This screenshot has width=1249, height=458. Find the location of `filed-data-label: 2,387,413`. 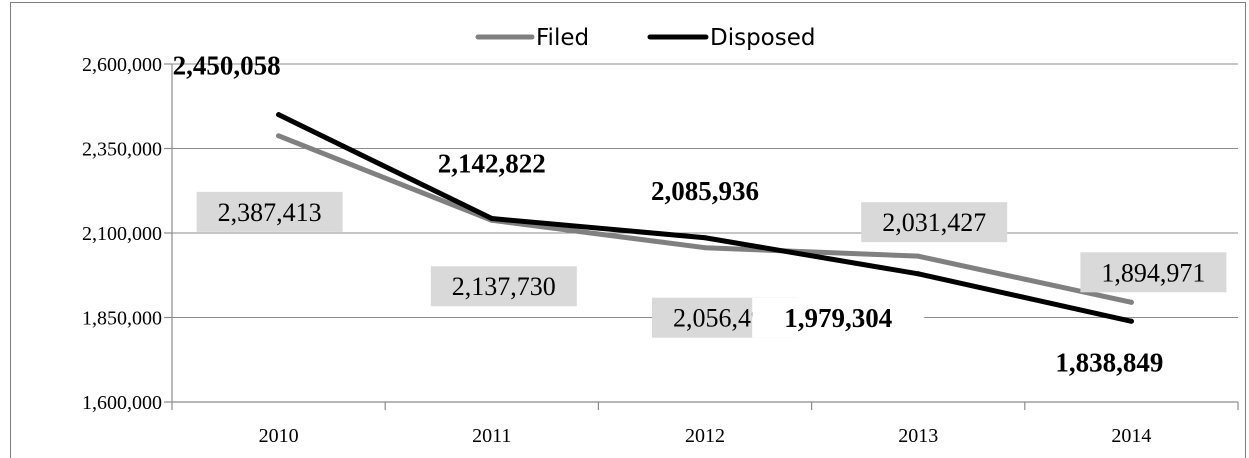

filed-data-label: 2,387,413 is located at coordinates (270, 212).